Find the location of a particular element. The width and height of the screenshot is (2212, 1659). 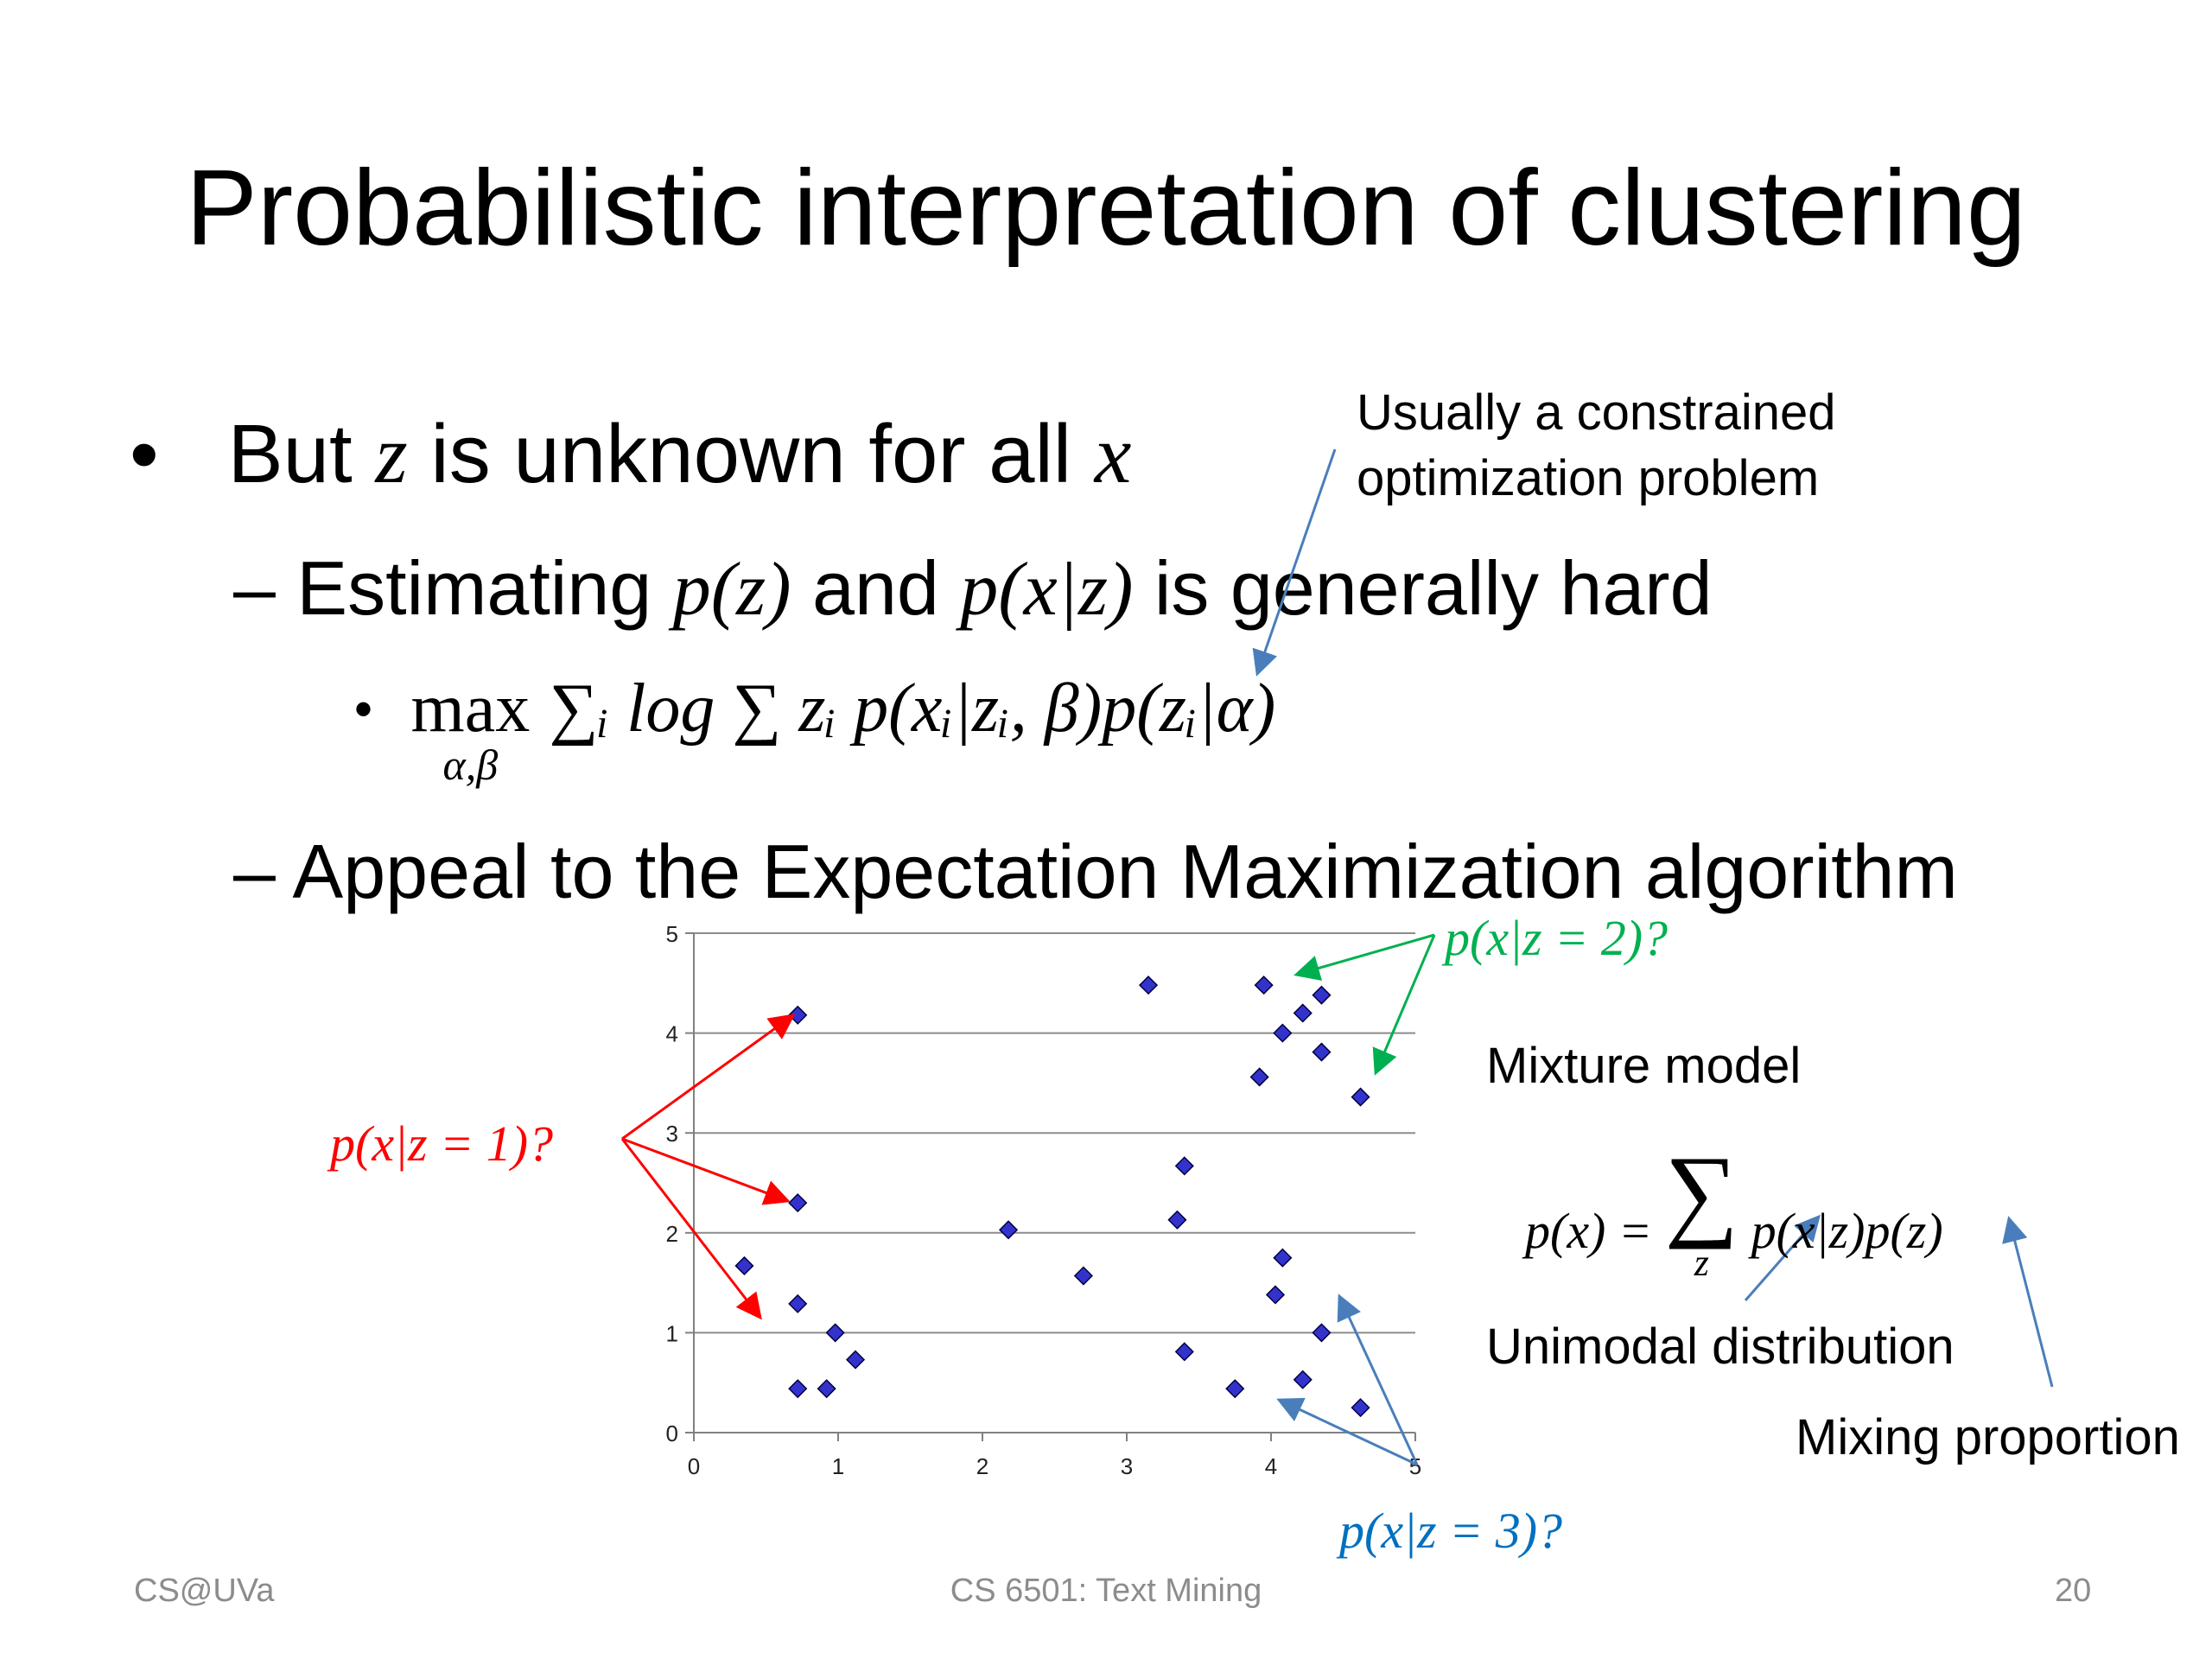

sum-subscript: z is located at coordinates (1701, 1263).